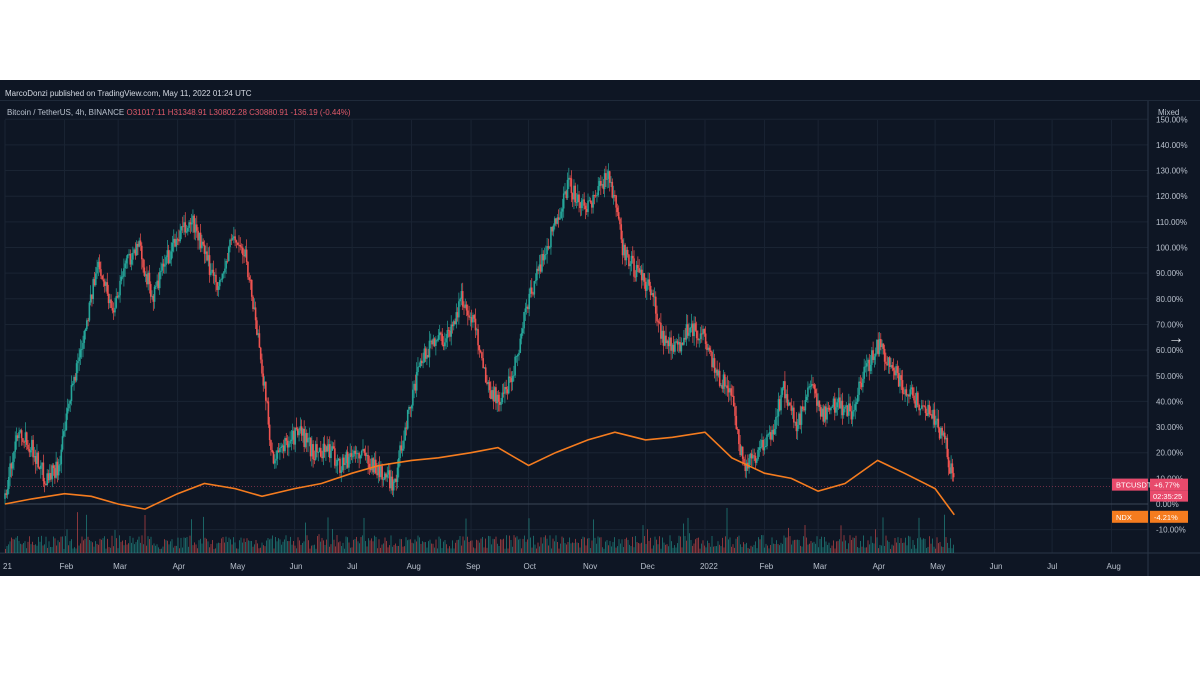 The image size is (1200, 675). What do you see at coordinates (7, 566) in the screenshot?
I see `x-tick-label: 21` at bounding box center [7, 566].